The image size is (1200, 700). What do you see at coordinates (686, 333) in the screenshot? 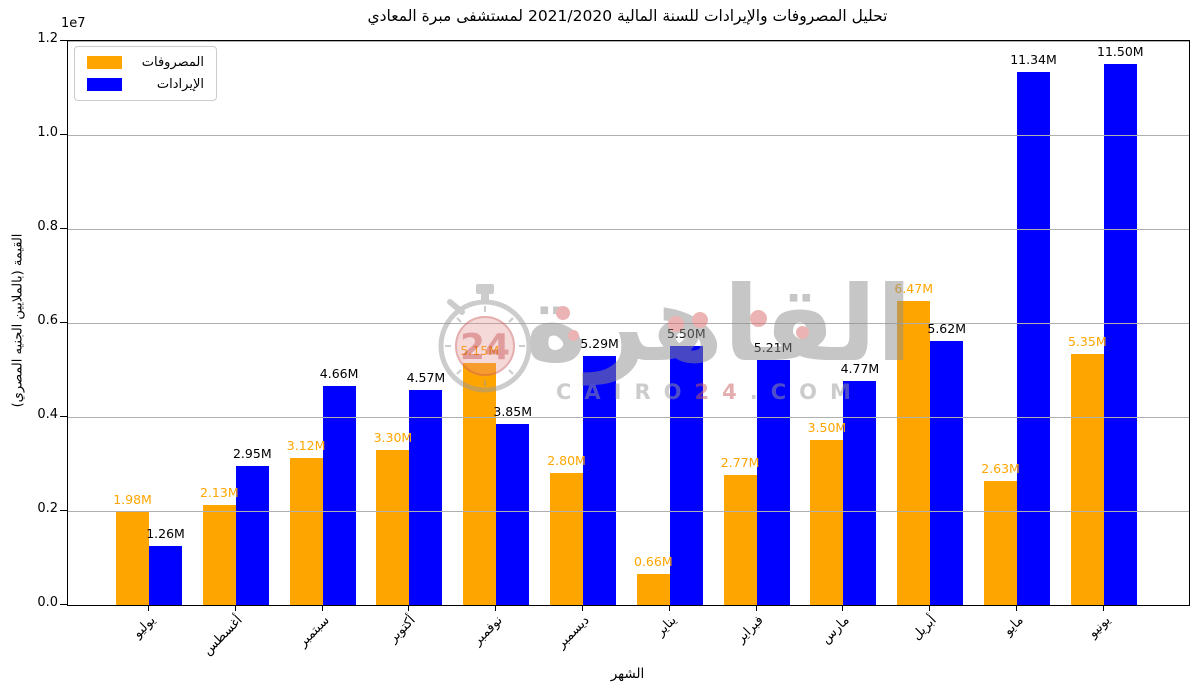
I see `value-label-revenues: 5.50M` at bounding box center [686, 333].